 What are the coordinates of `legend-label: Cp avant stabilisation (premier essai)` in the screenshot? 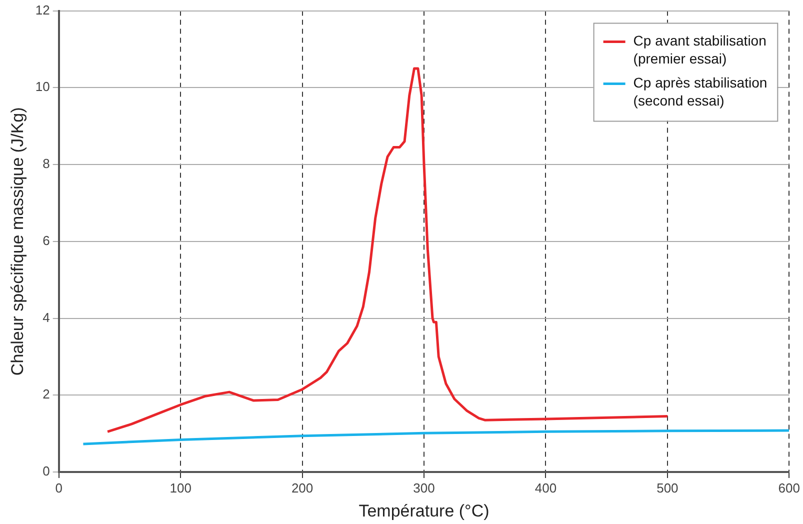 It's located at (699, 49).